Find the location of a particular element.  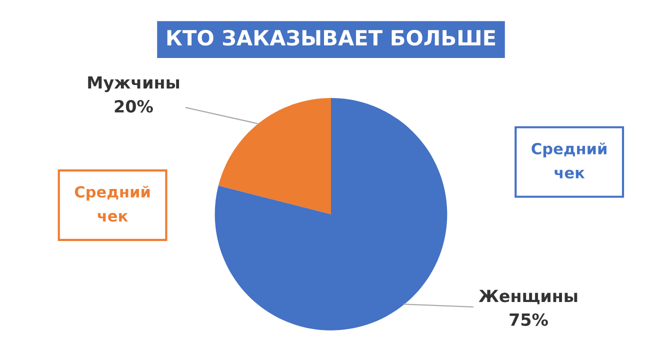

pie-slice is located at coordinates (274, 156).